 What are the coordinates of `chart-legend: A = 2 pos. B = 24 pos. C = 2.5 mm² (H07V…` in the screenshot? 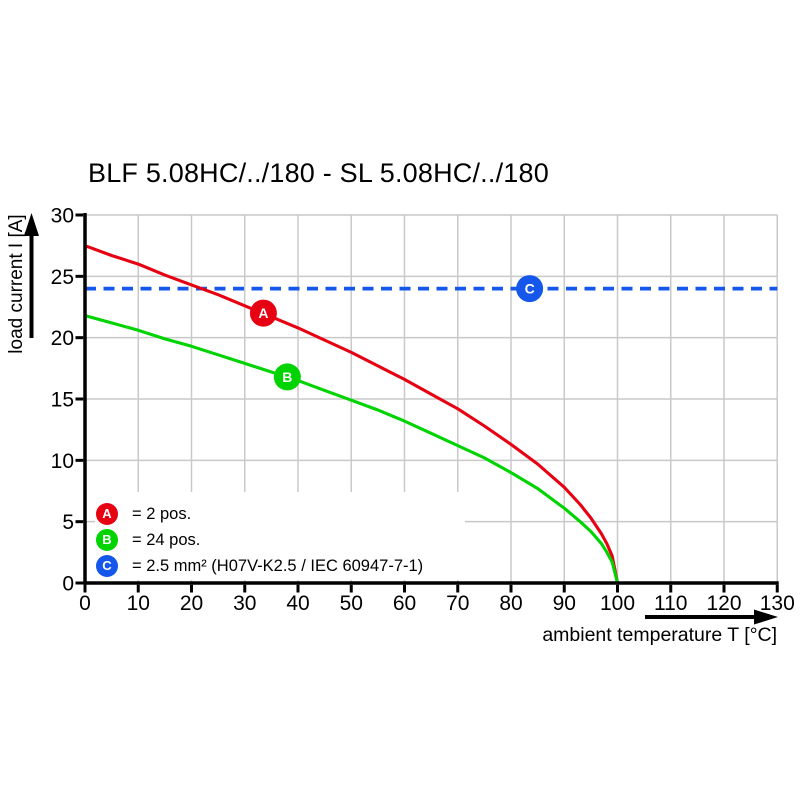 It's located at (259, 540).